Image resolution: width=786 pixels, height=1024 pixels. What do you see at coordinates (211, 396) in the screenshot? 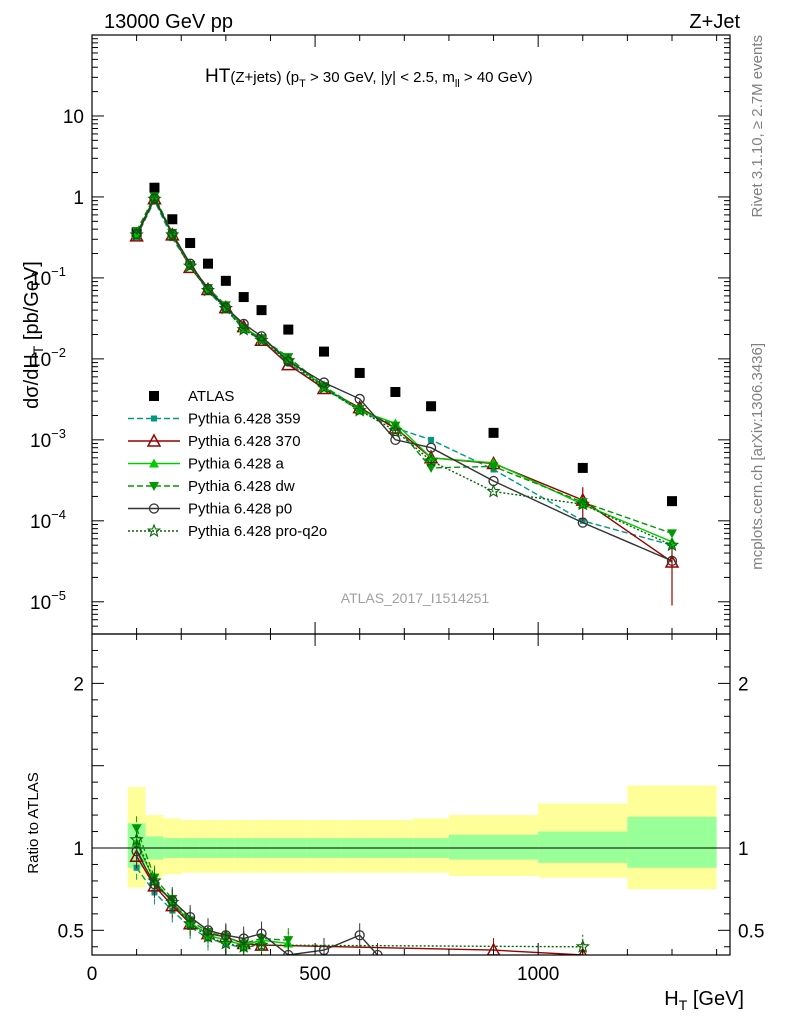
I see `legend-label: ATLAS` at bounding box center [211, 396].